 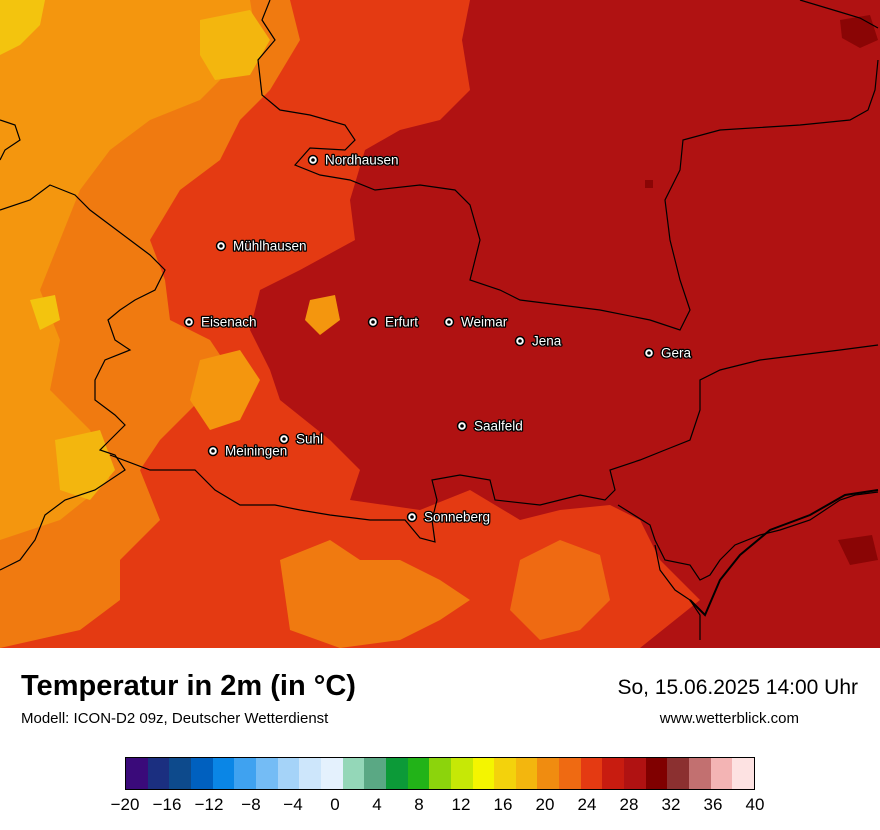 I want to click on map-title: Temperatur in 2m (in °C), so click(x=188, y=686).